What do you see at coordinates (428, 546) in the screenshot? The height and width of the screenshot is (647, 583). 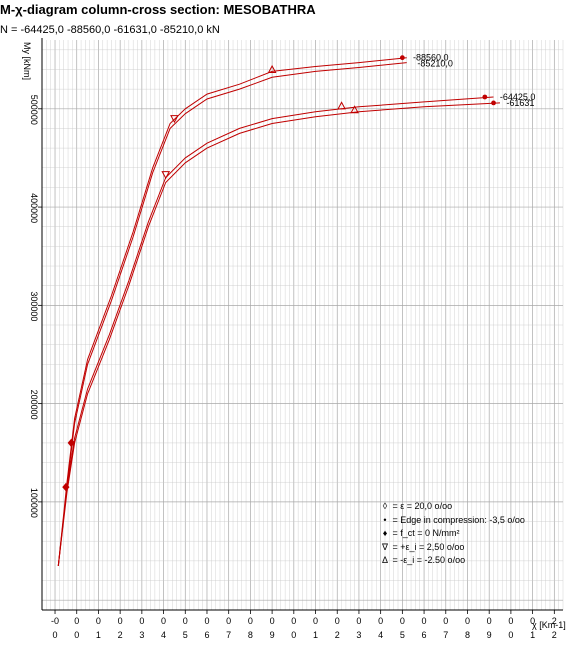 I see `legend-text: = +ε_i = 2,50 o/oo` at bounding box center [428, 546].